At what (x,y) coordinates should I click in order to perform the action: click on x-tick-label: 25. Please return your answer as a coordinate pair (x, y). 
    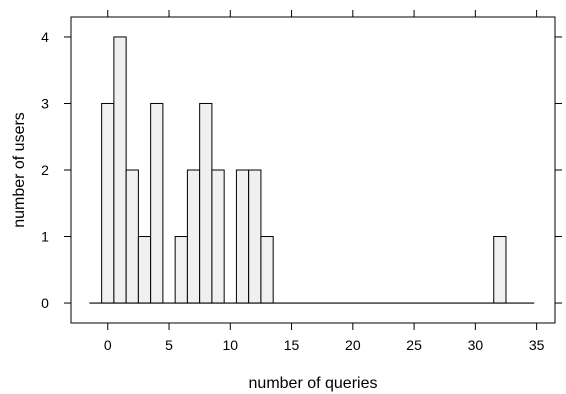
    Looking at the image, I should click on (414, 345).